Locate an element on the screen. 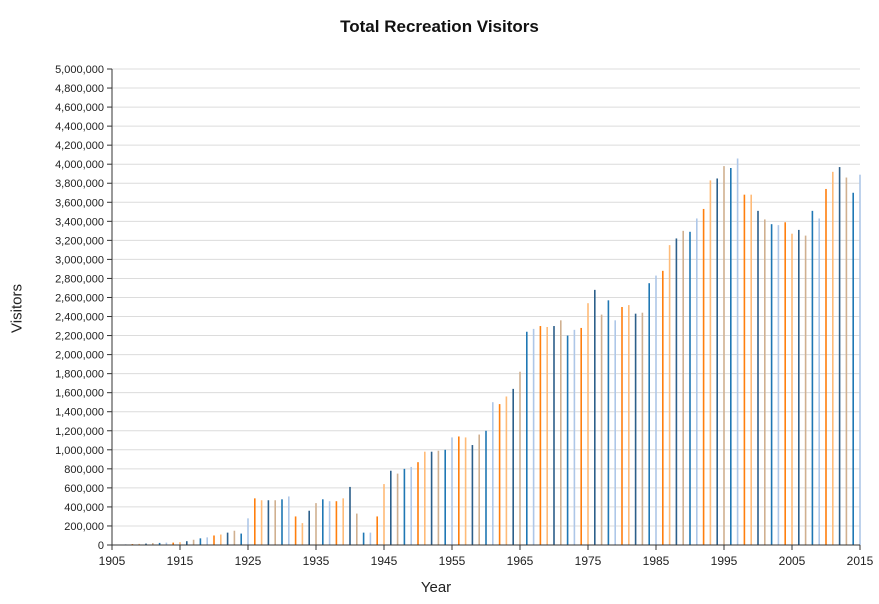 The height and width of the screenshot is (604, 879). y-tick-label: 2,600,000 is located at coordinates (79, 298).